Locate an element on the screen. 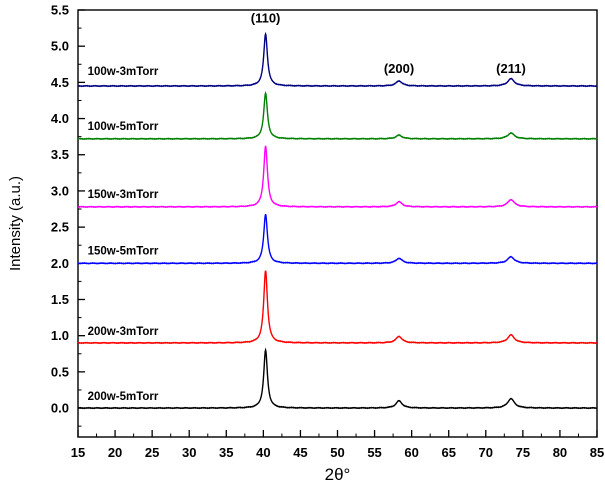  series-label-150w-3mtorr: 150w-3mTorr is located at coordinates (123, 195).